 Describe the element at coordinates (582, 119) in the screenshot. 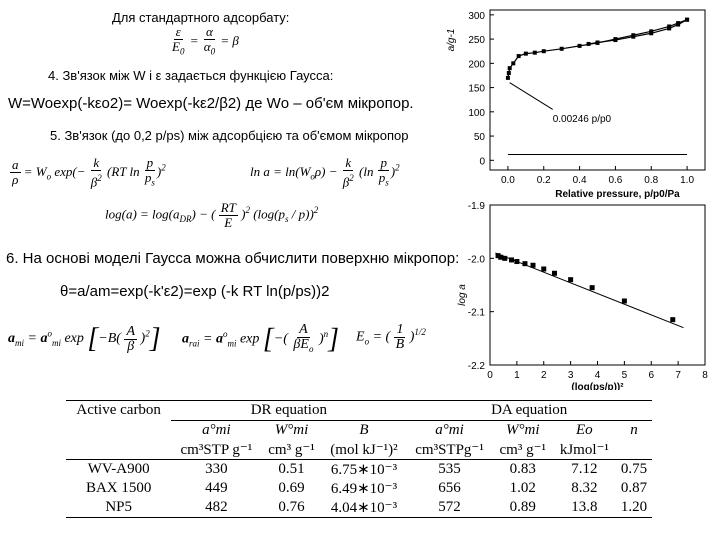

I see `annotation: 0.00246 p/p0` at that location.